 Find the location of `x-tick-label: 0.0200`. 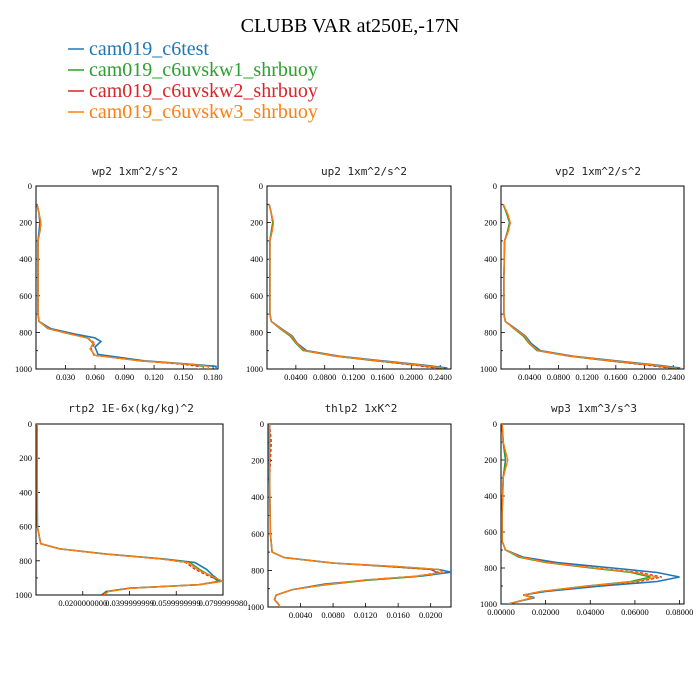

x-tick-label: 0.0200 is located at coordinates (430, 615).